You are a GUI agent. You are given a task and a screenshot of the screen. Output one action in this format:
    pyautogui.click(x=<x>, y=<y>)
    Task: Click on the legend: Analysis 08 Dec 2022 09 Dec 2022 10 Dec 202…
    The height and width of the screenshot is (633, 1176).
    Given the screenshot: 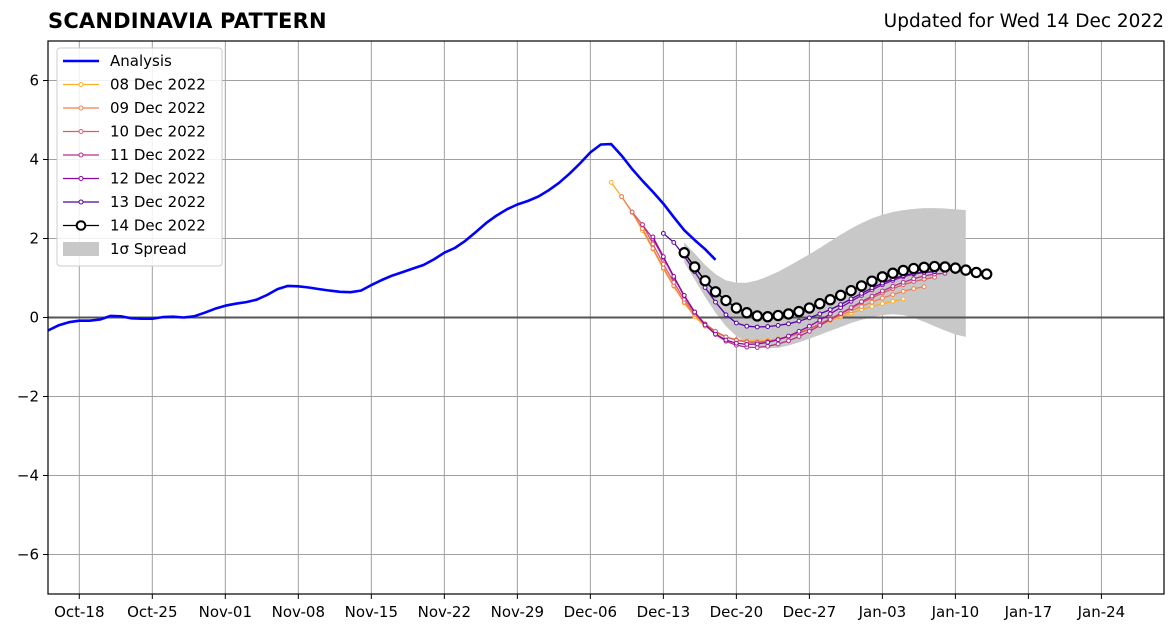 What is the action you would take?
    pyautogui.click(x=139, y=157)
    